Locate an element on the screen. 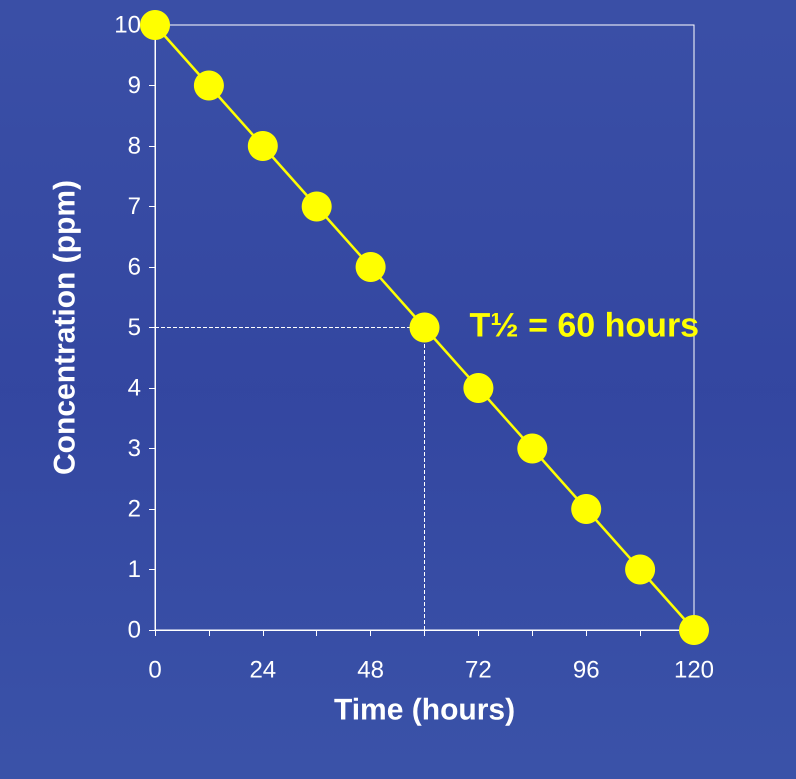 The height and width of the screenshot is (779, 796). x-tick-label: 24 is located at coordinates (262, 670).